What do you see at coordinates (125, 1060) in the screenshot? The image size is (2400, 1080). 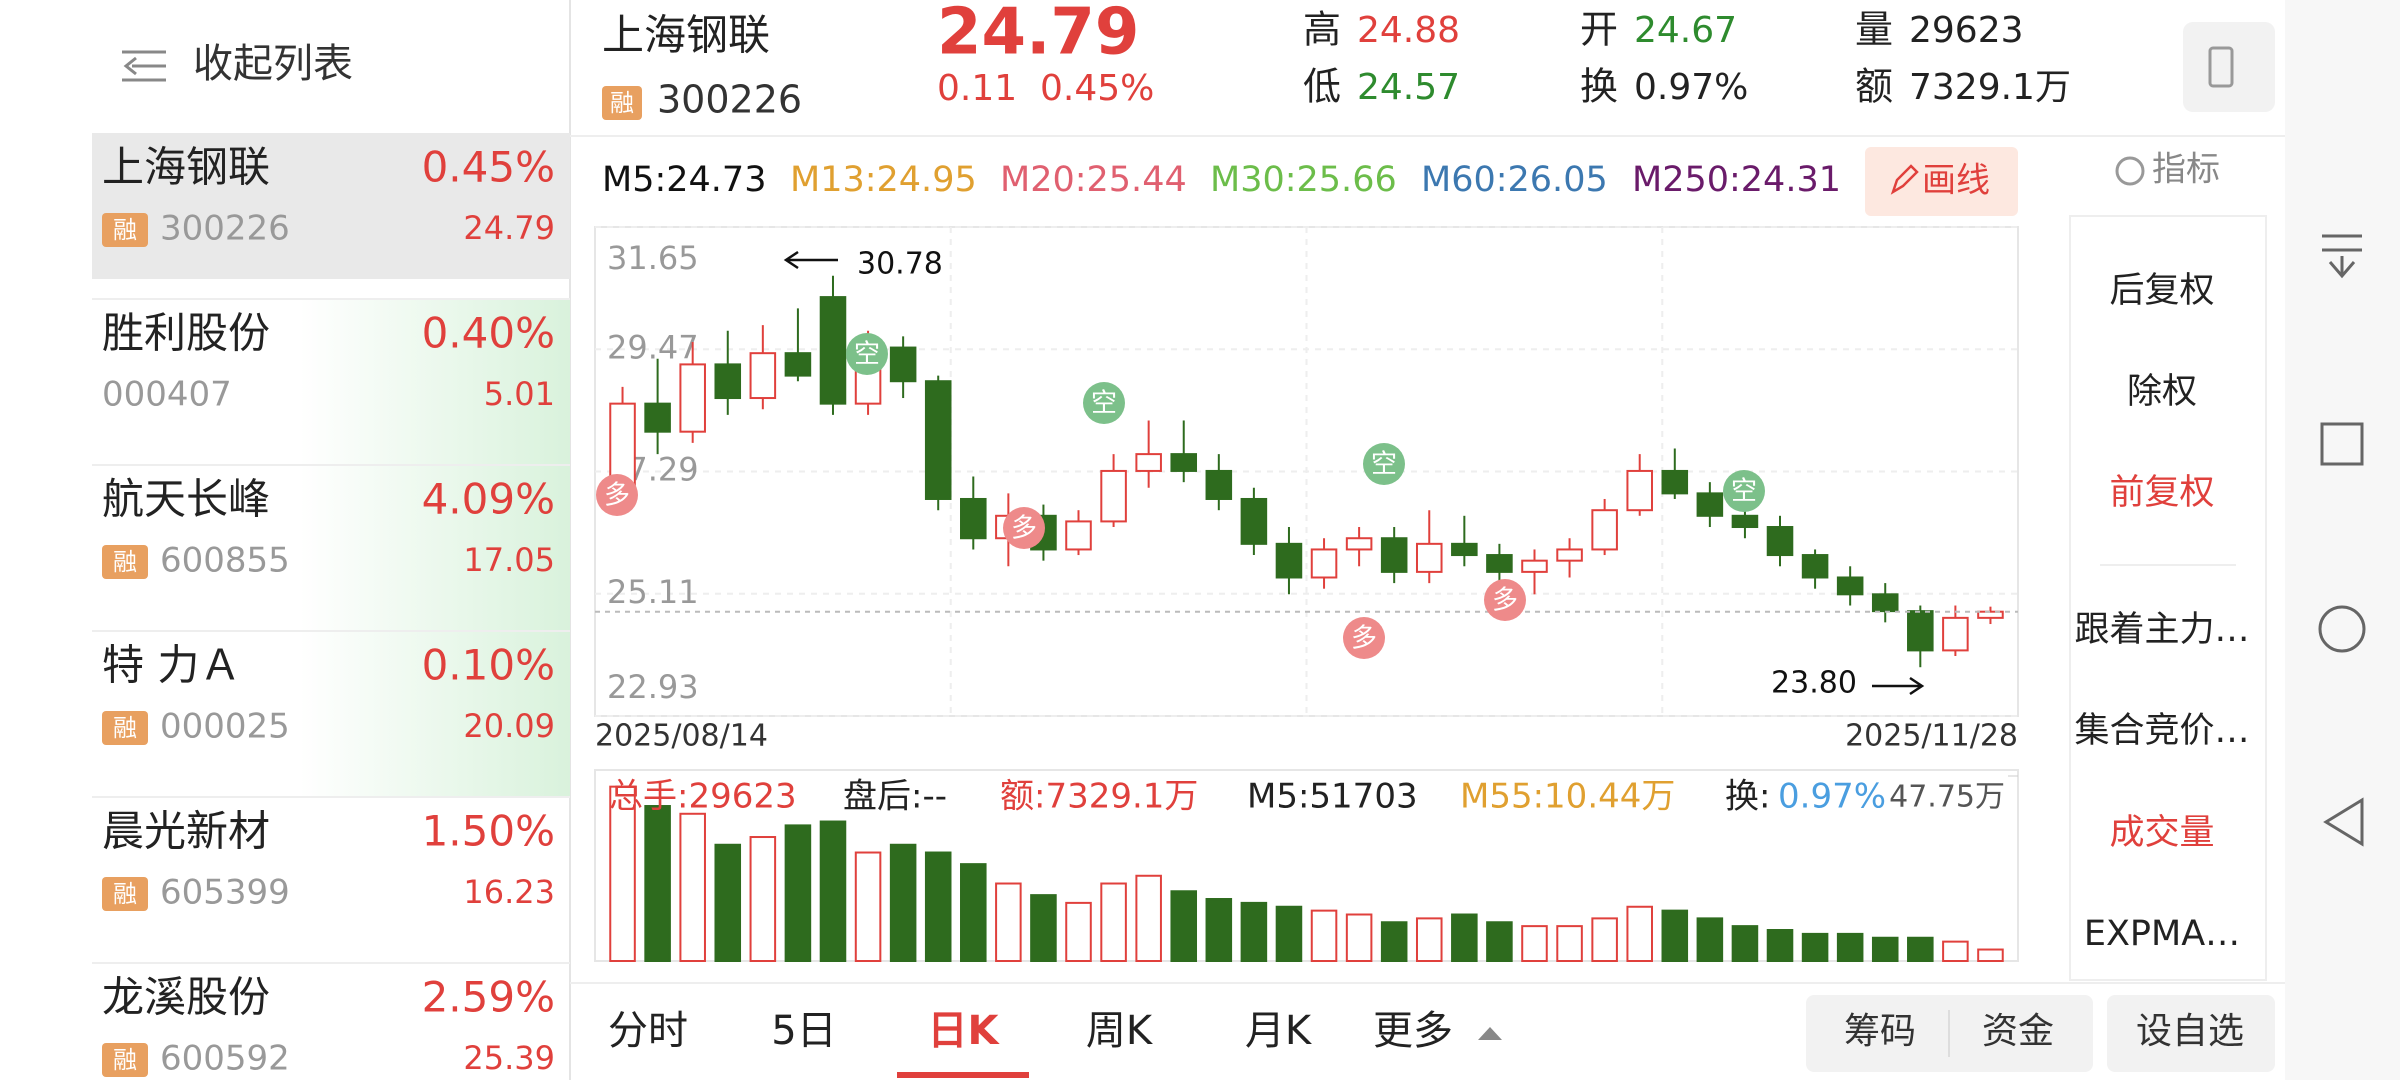 I see `margin-badge-text: 融` at bounding box center [125, 1060].